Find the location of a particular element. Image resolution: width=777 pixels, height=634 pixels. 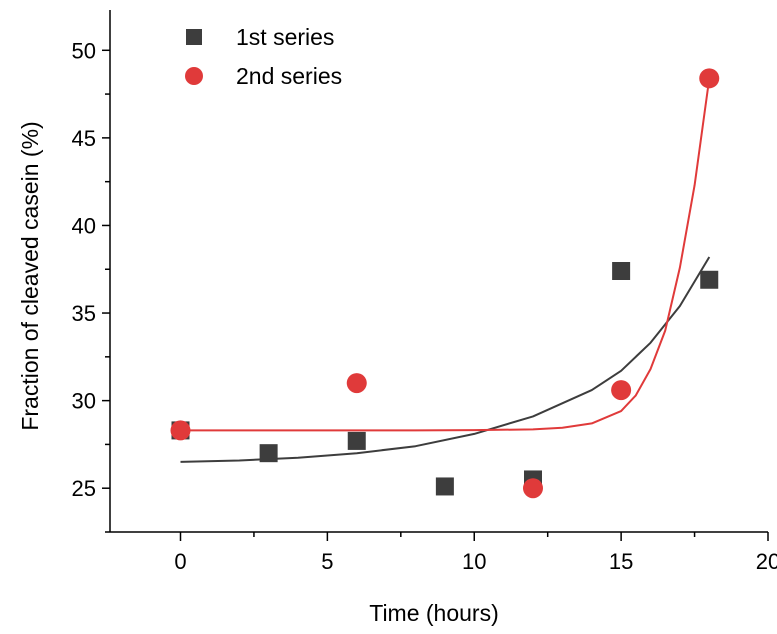

legend: 1st series 2nd series is located at coordinates (263, 56).